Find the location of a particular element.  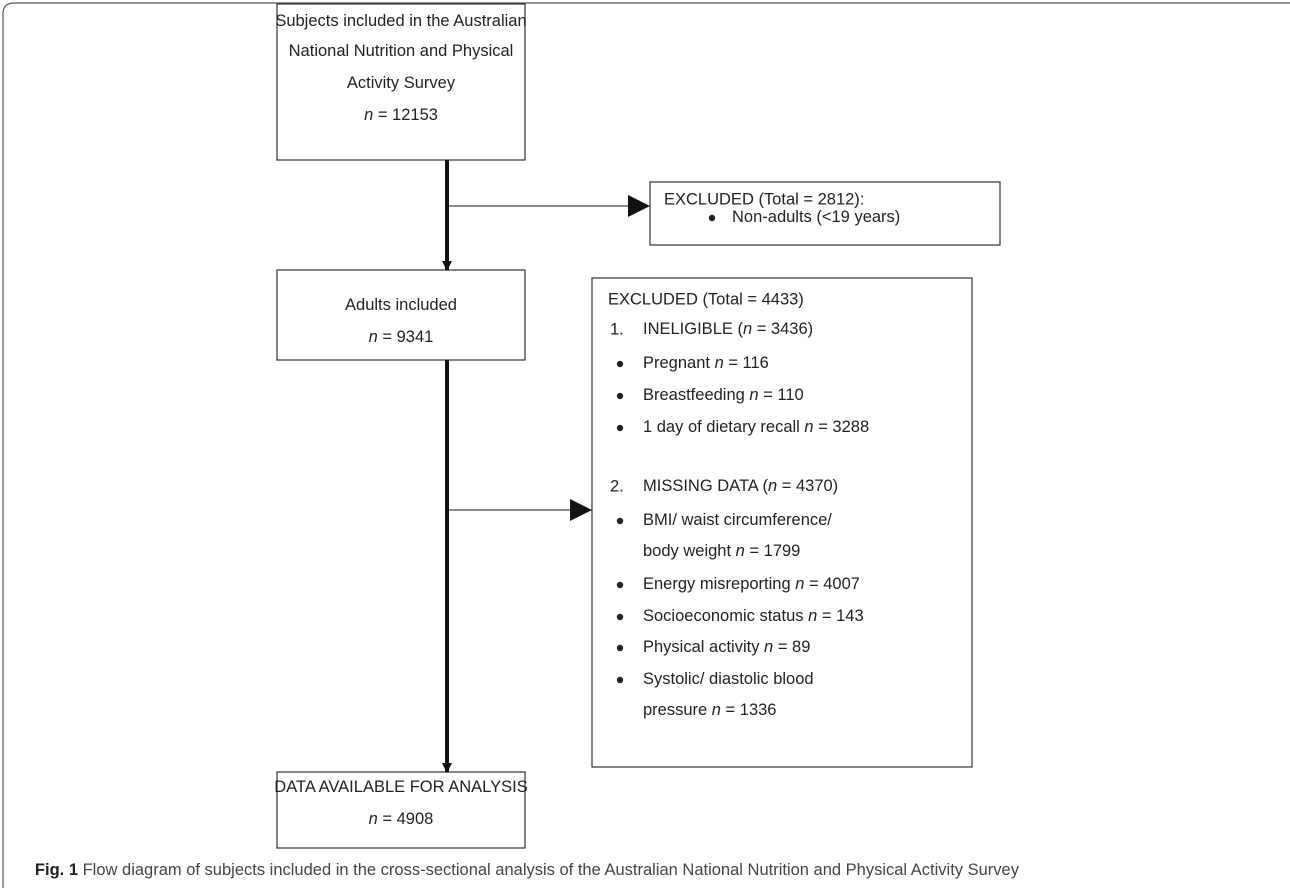

text-line: MISSING DATA (n = 4370) is located at coordinates (740, 486).